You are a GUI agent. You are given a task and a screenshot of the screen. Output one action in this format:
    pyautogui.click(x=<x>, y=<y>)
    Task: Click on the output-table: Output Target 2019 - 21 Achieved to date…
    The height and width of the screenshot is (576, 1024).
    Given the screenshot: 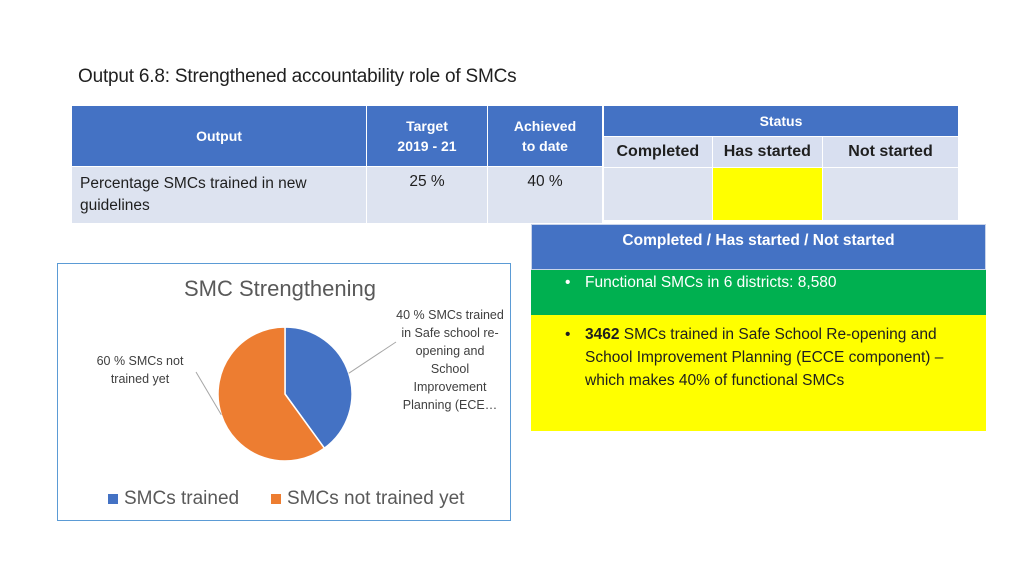 What is the action you would take?
    pyautogui.click(x=337, y=164)
    